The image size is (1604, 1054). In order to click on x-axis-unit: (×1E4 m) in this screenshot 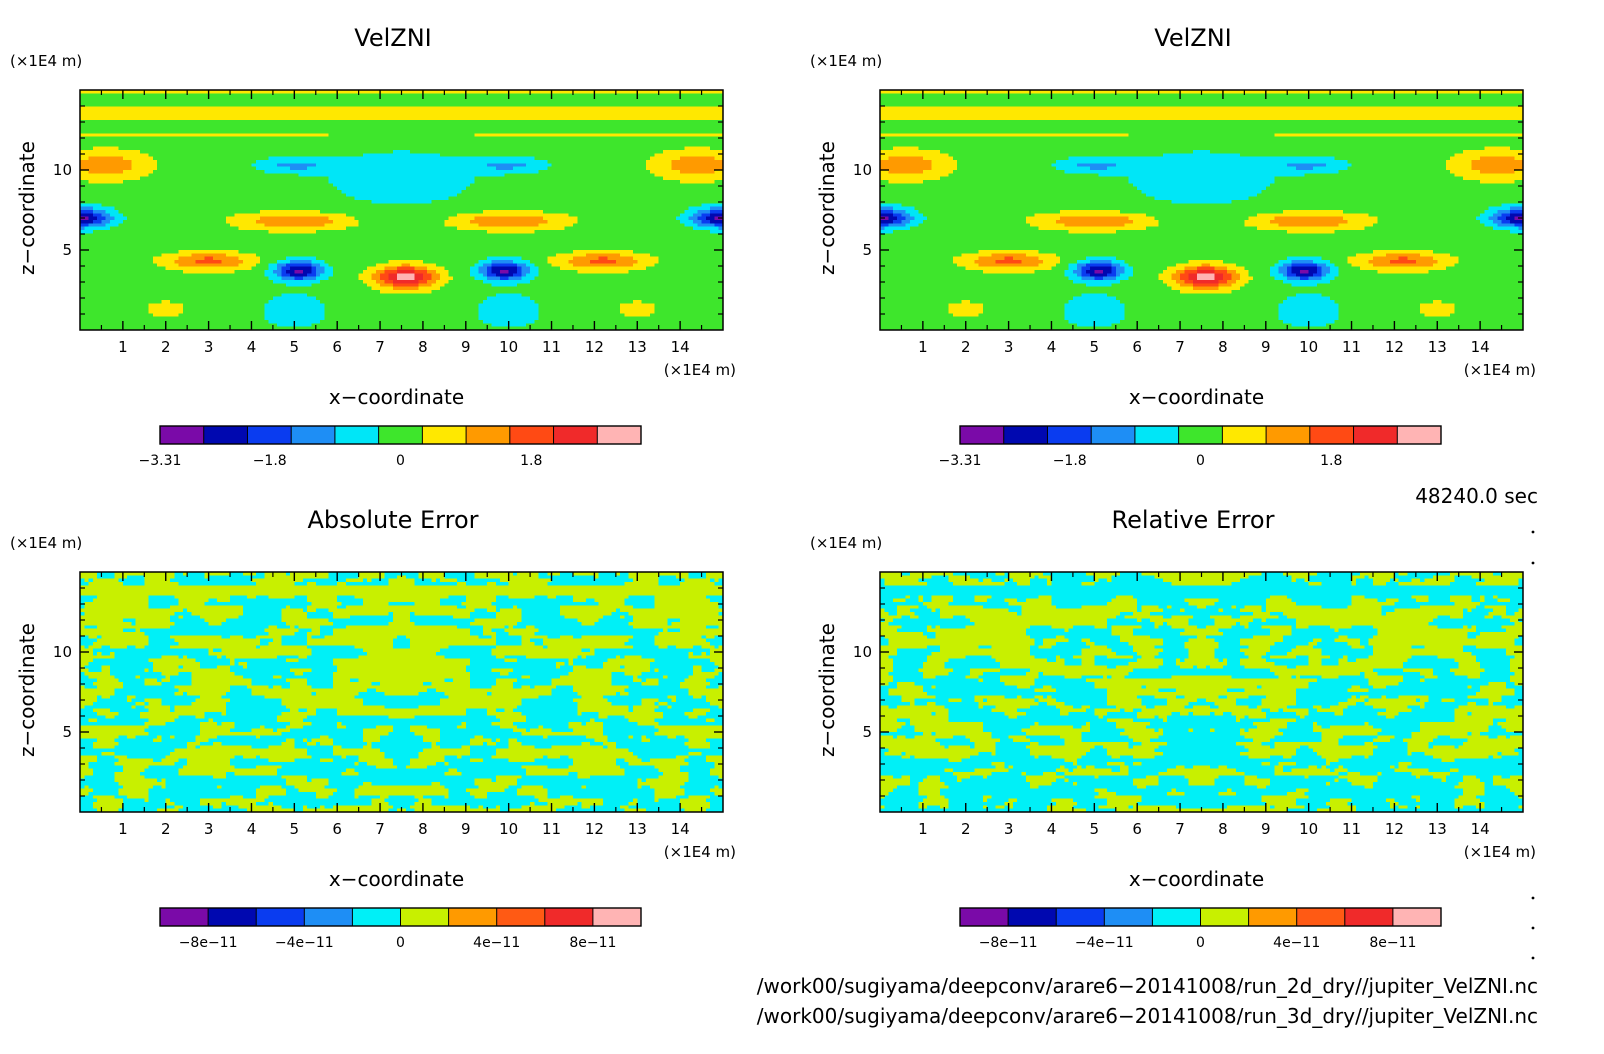, I will do `click(700, 852)`.